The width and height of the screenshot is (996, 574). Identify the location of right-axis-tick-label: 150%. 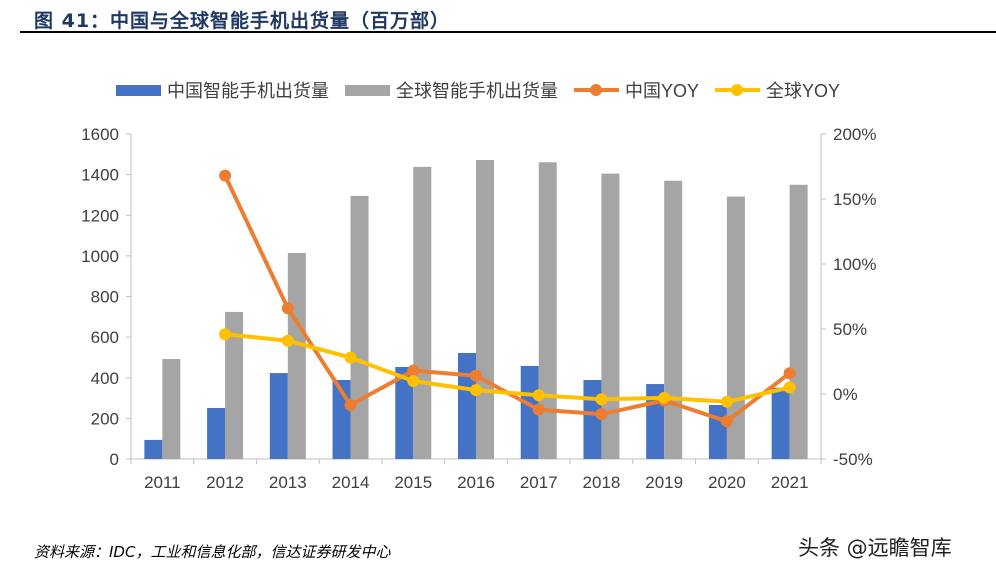
(854, 199).